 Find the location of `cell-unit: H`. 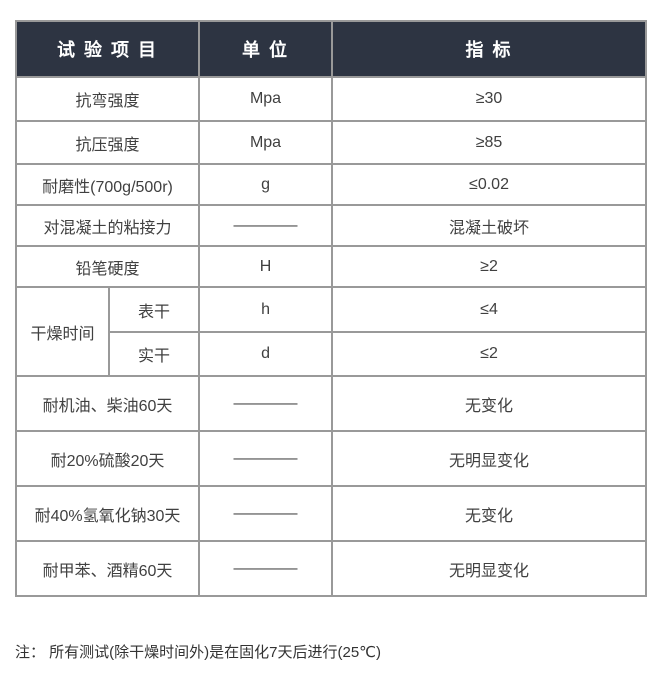

cell-unit: H is located at coordinates (266, 266).